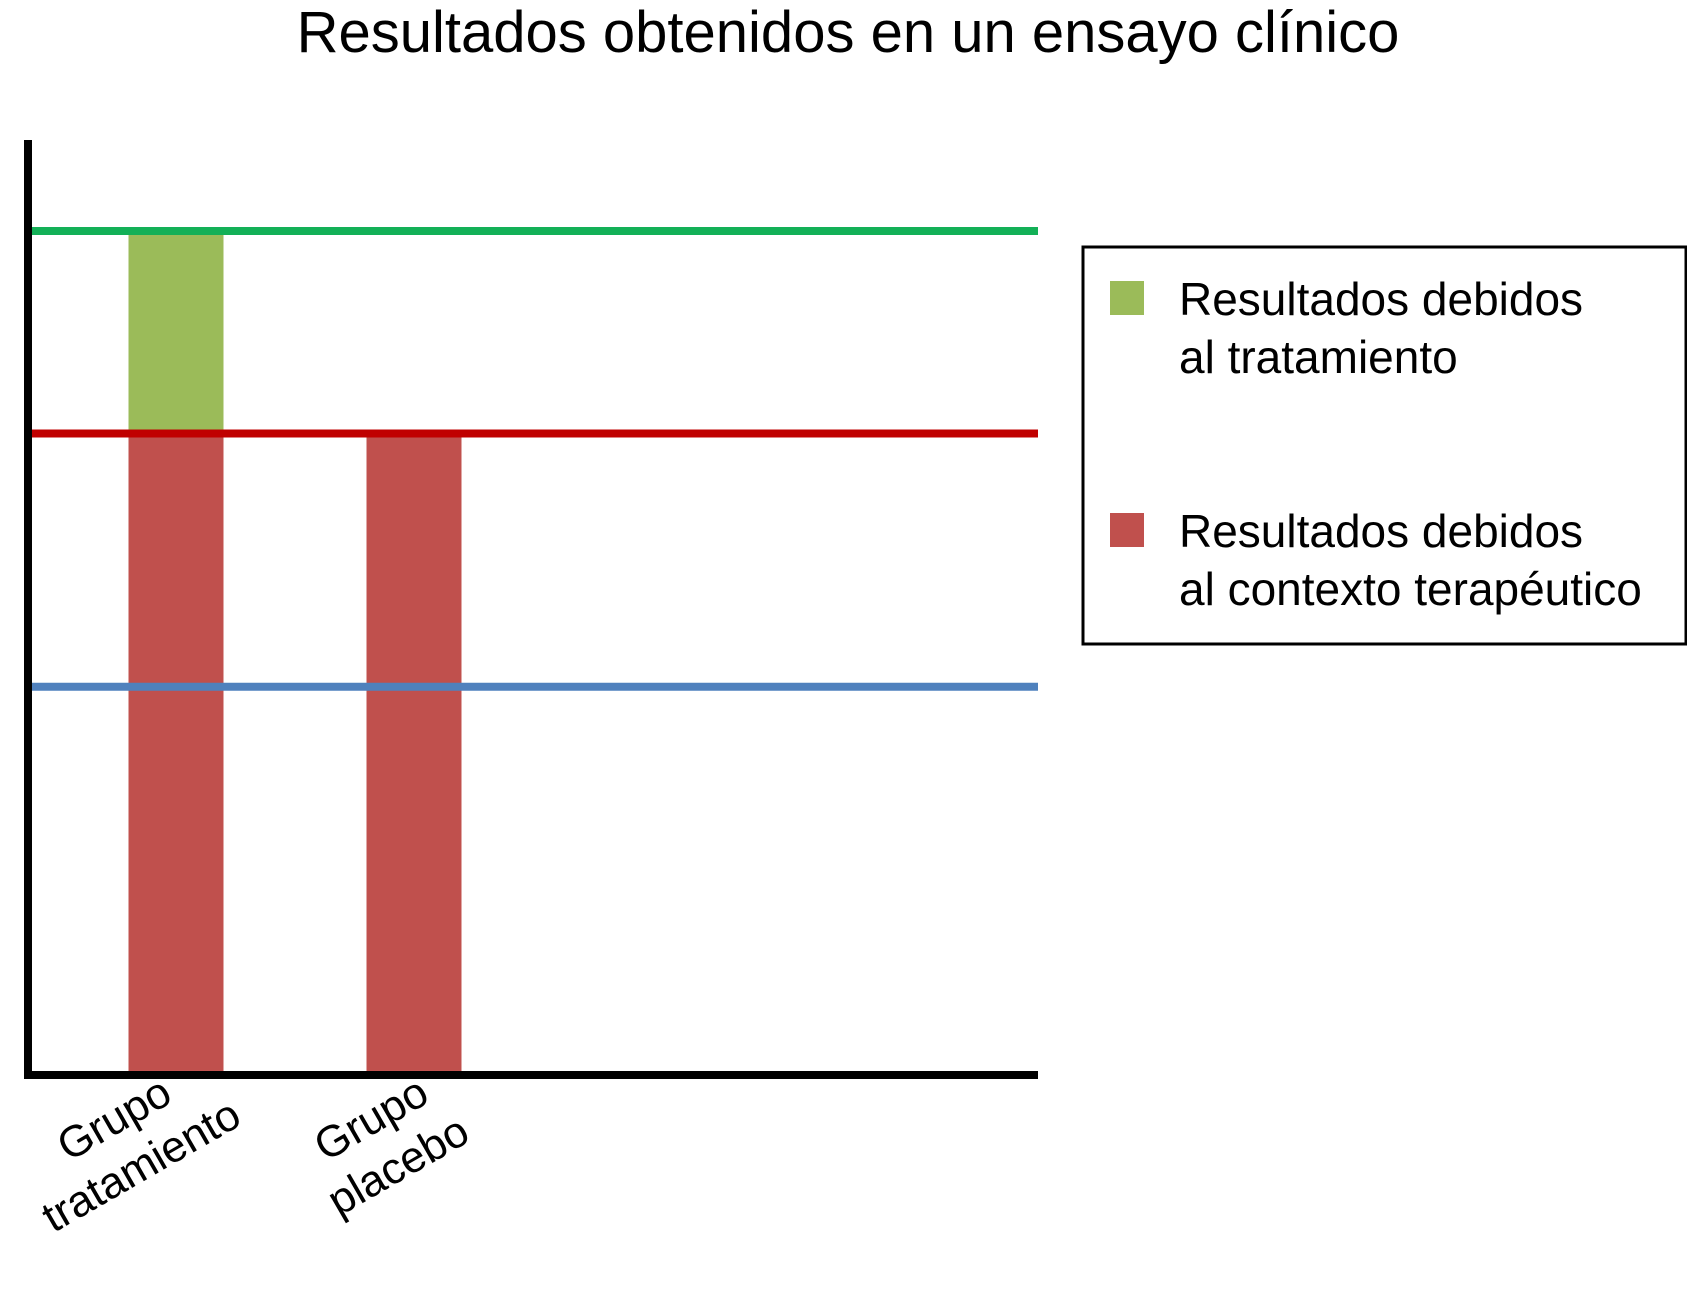 The height and width of the screenshot is (1299, 1687). I want to click on x-tick-label-1: Grupoplacebo, so click(384, 1142).